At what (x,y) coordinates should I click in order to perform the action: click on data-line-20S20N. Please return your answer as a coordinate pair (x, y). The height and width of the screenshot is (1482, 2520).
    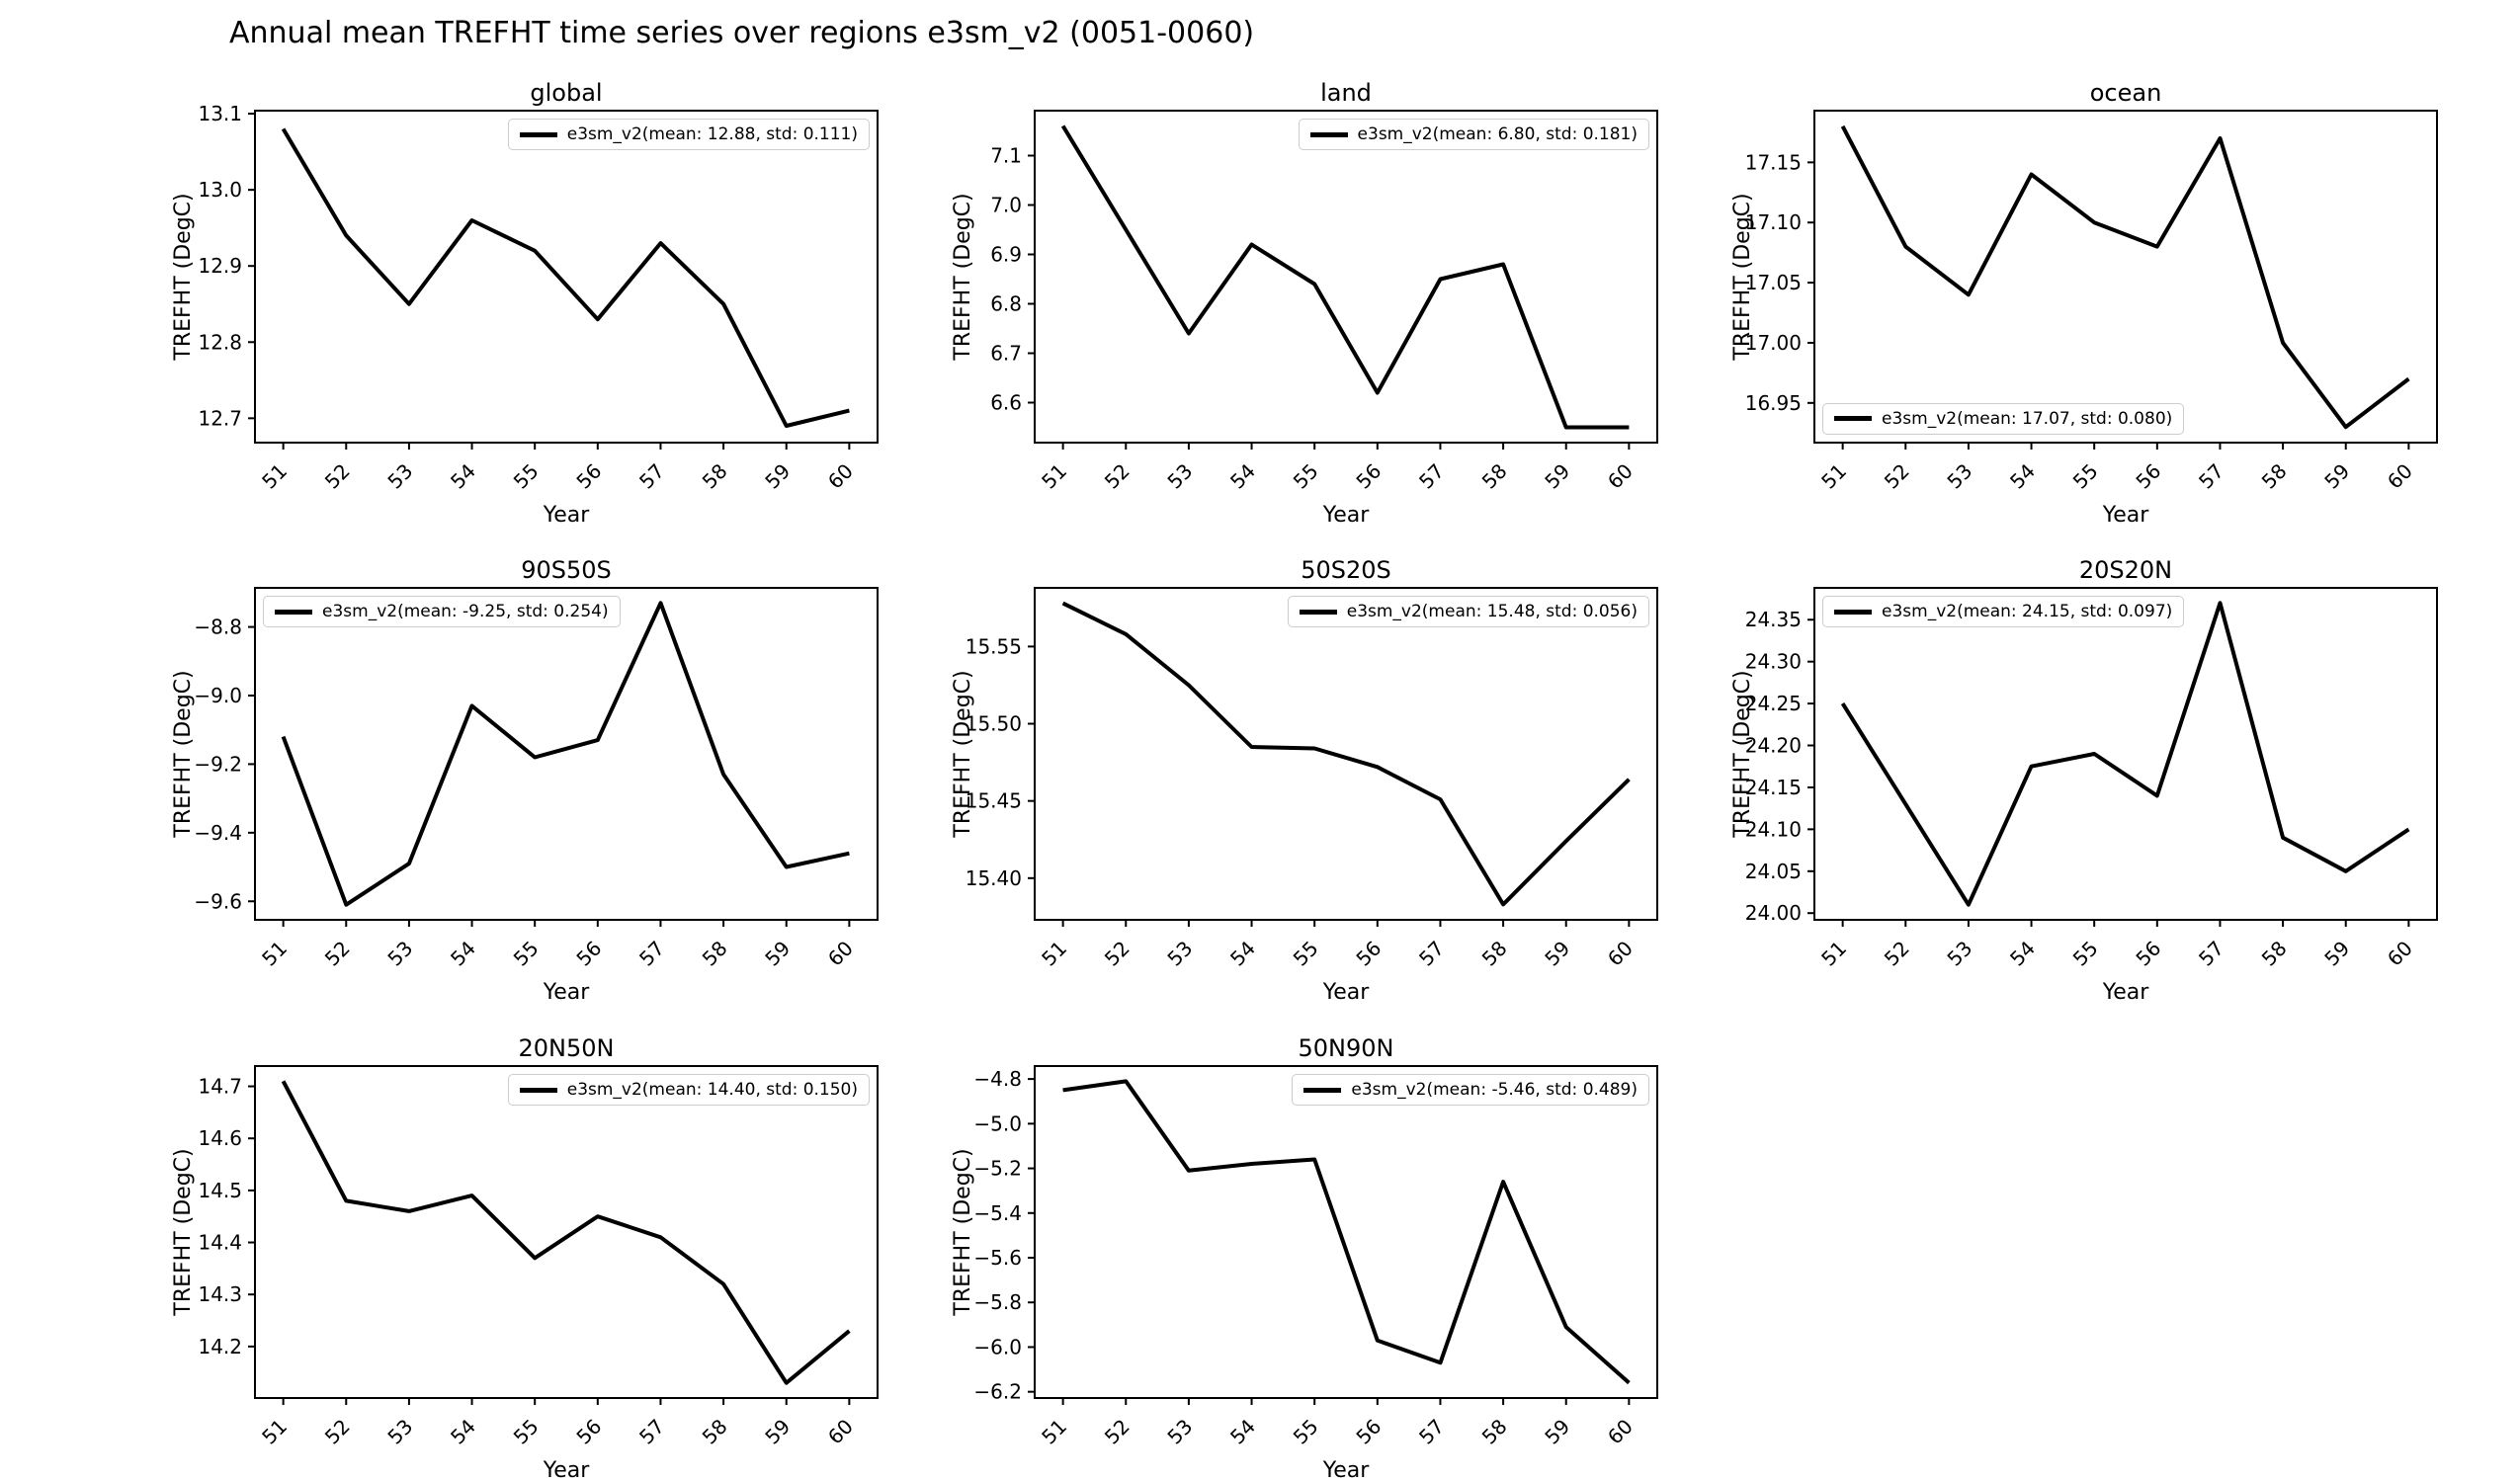
    Looking at the image, I should click on (2125, 754).